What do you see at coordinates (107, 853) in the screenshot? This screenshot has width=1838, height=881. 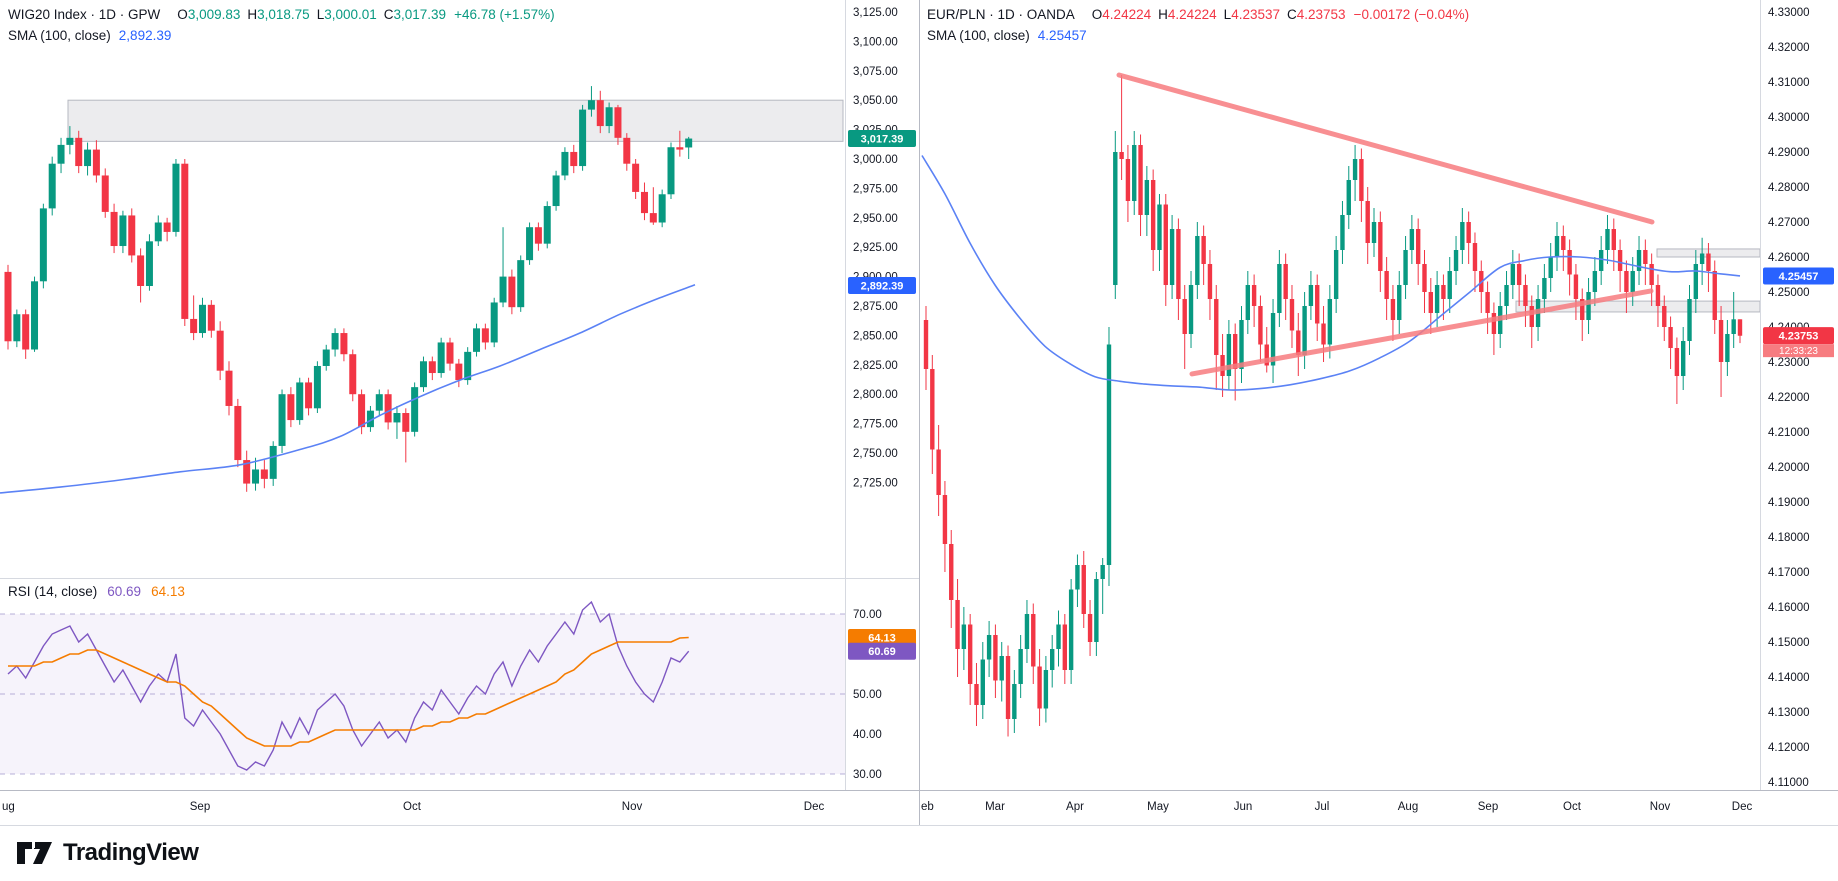 I see `tradingview-logo: TradingView` at bounding box center [107, 853].